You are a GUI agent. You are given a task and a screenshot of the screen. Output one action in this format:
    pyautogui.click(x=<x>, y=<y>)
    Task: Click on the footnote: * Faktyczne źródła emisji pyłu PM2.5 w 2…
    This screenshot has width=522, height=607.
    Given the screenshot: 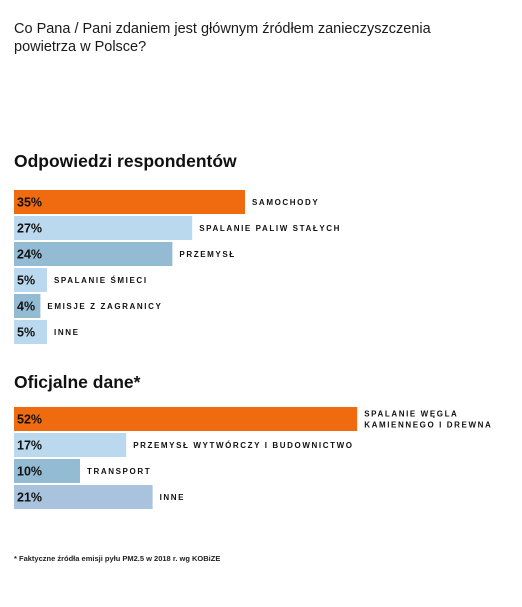 What is the action you would take?
    pyautogui.click(x=117, y=558)
    